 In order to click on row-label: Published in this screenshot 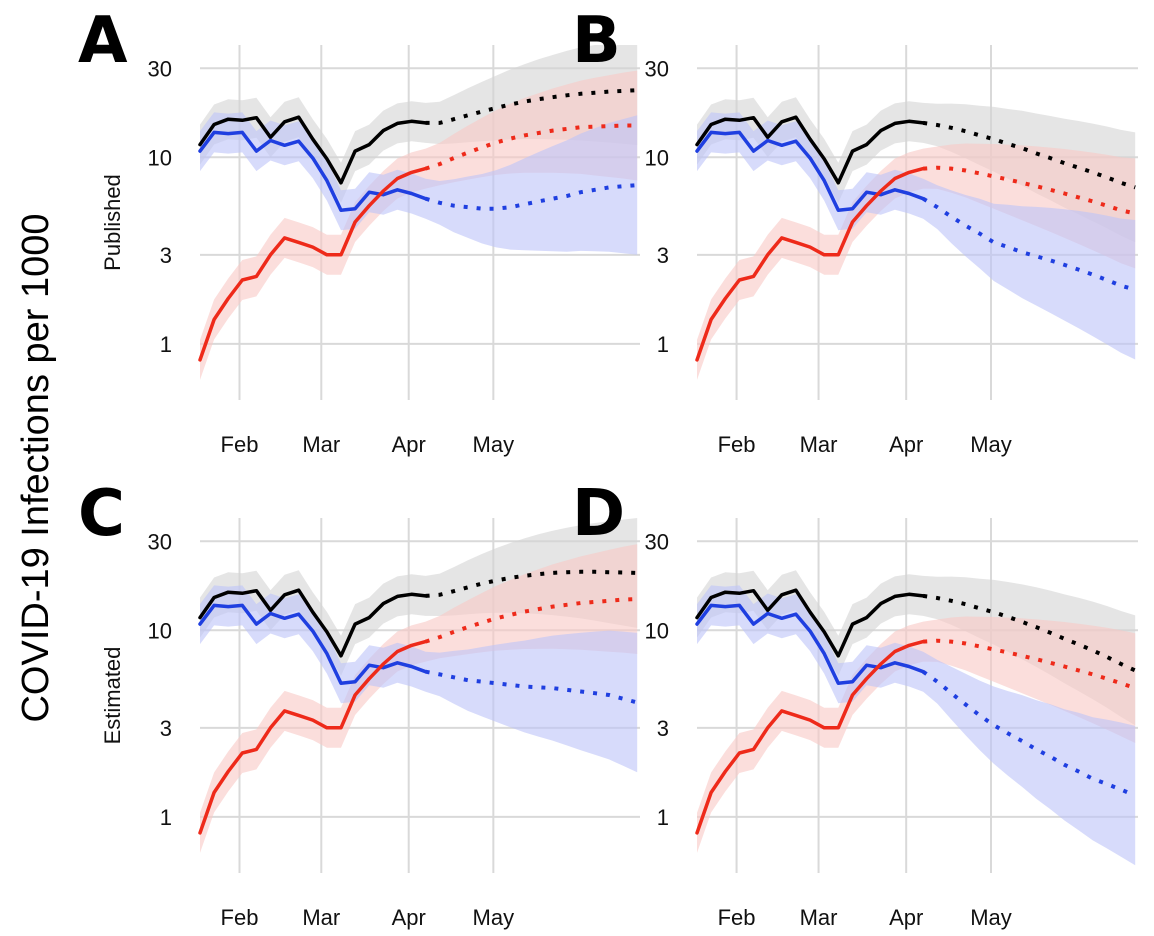, I will do `click(112, 222)`.